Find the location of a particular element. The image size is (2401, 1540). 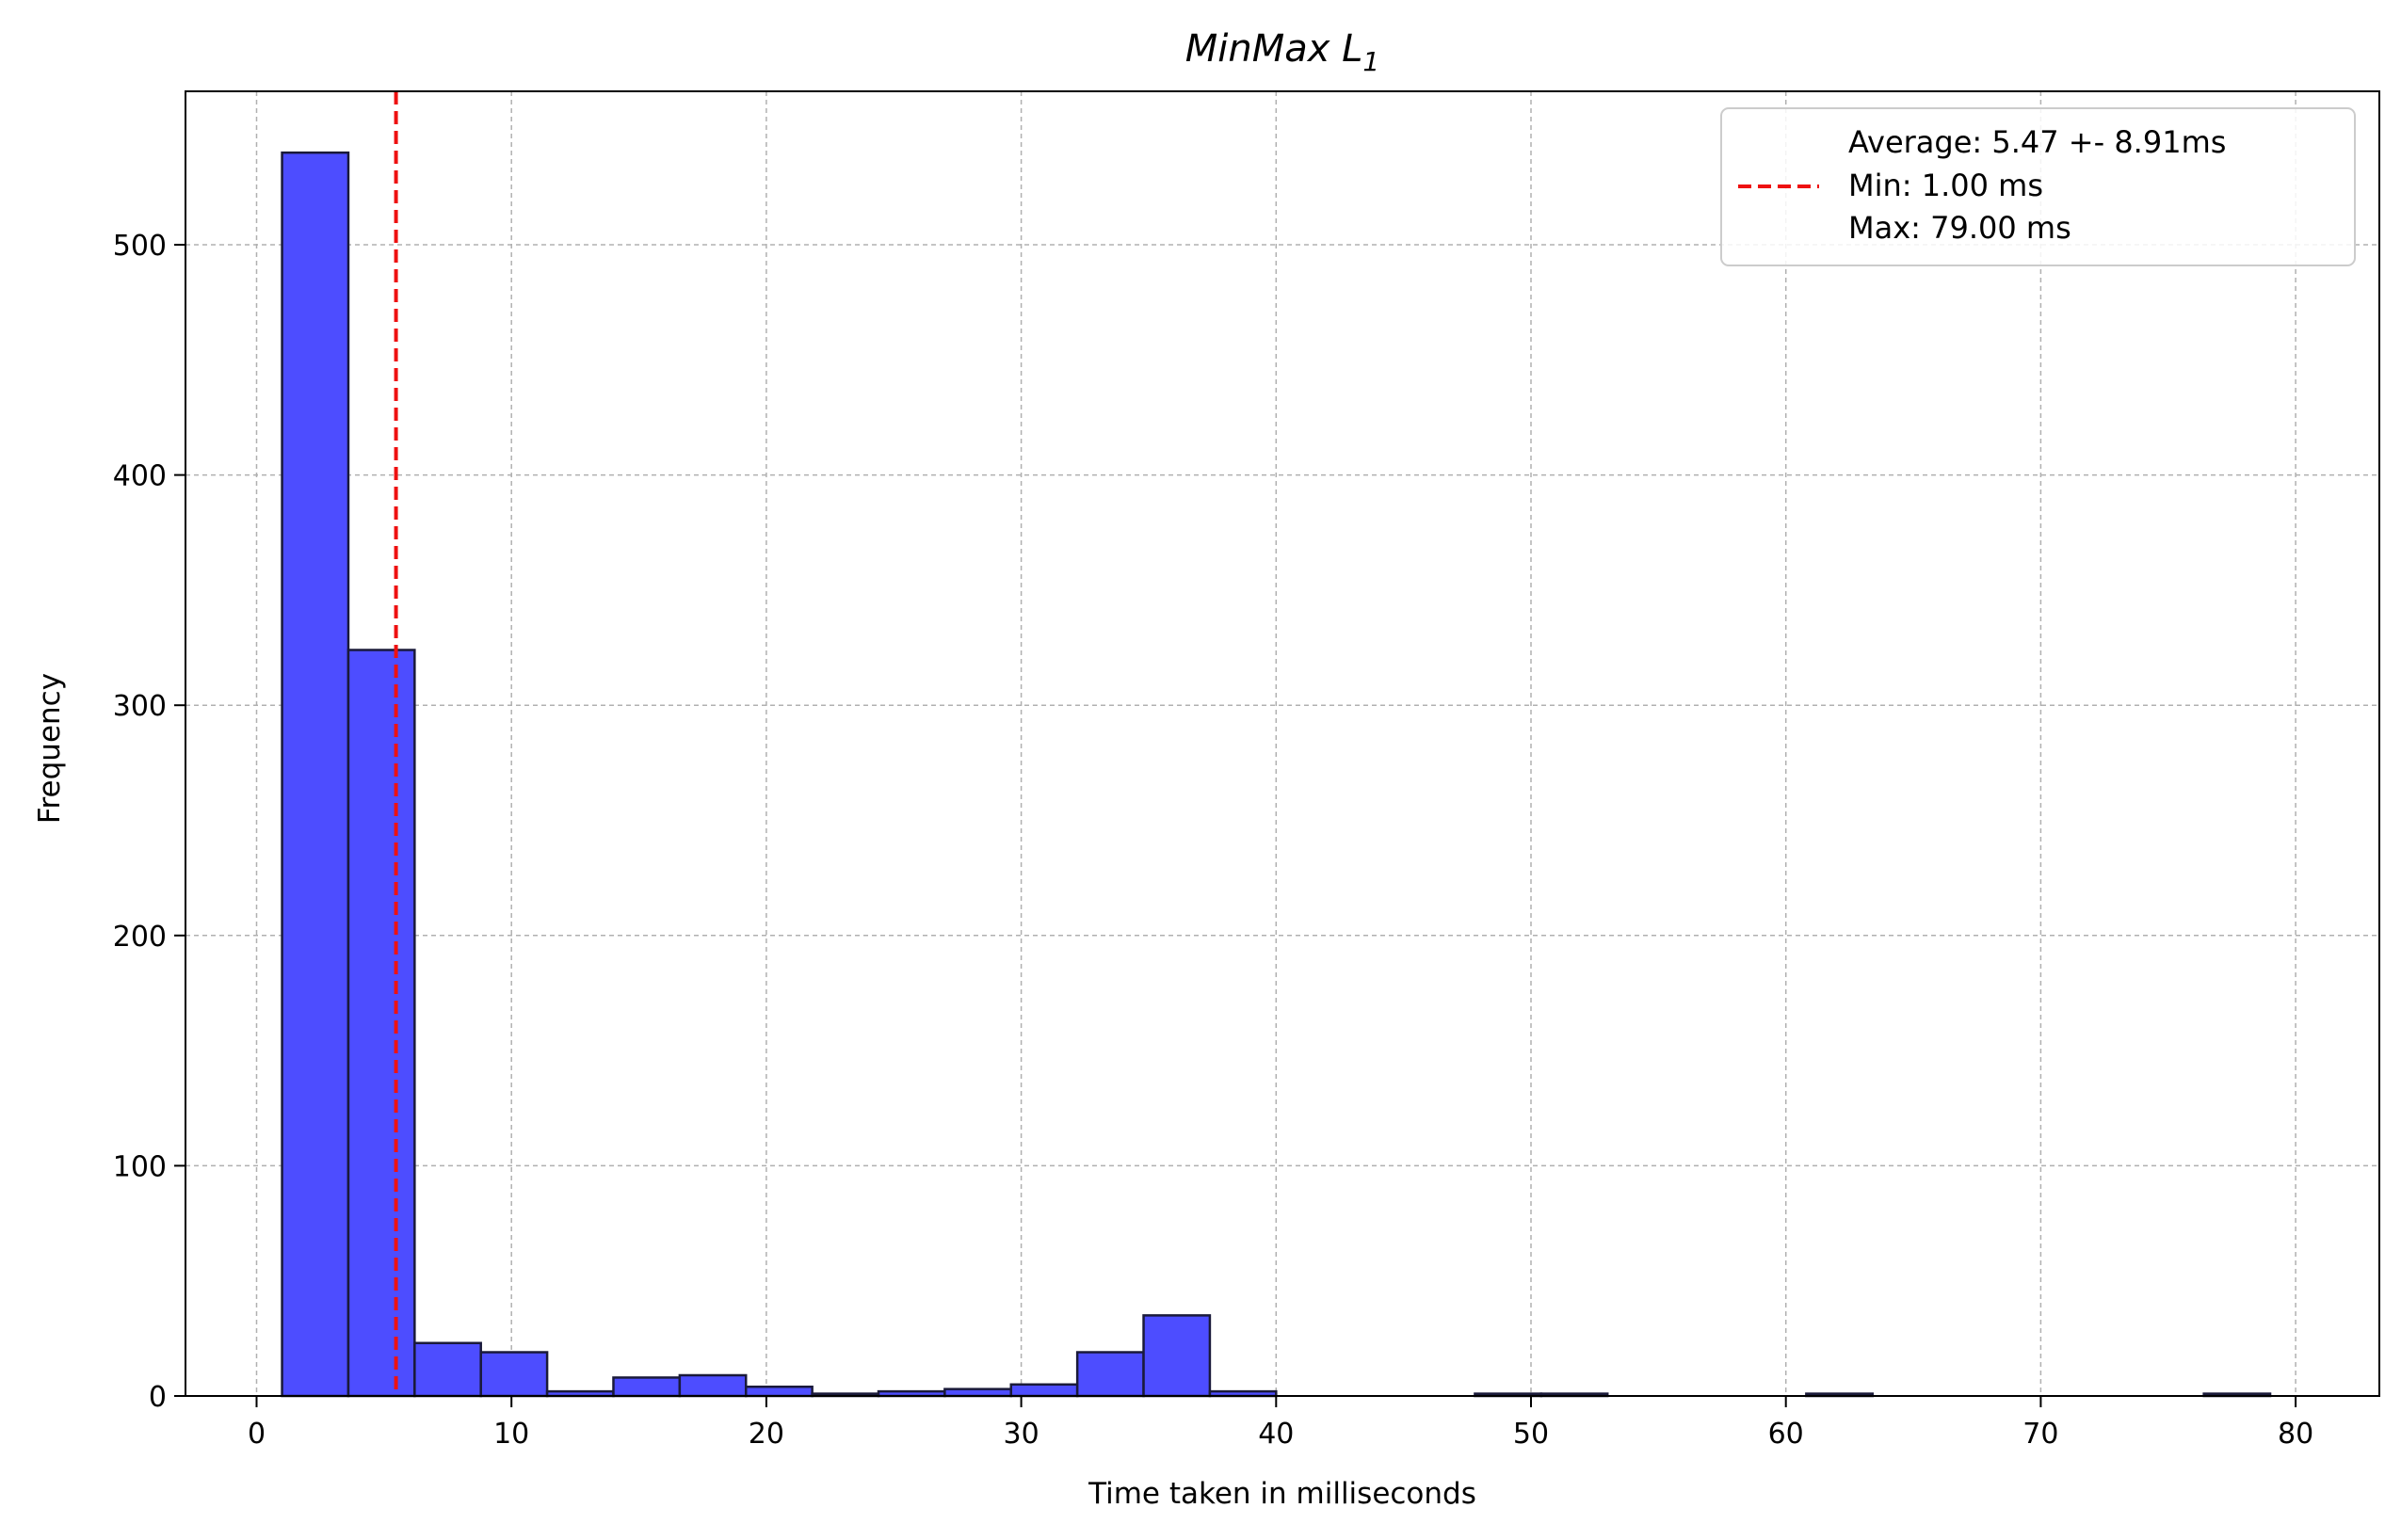

chart-title-main: MinMax L is located at coordinates (1274, 49).